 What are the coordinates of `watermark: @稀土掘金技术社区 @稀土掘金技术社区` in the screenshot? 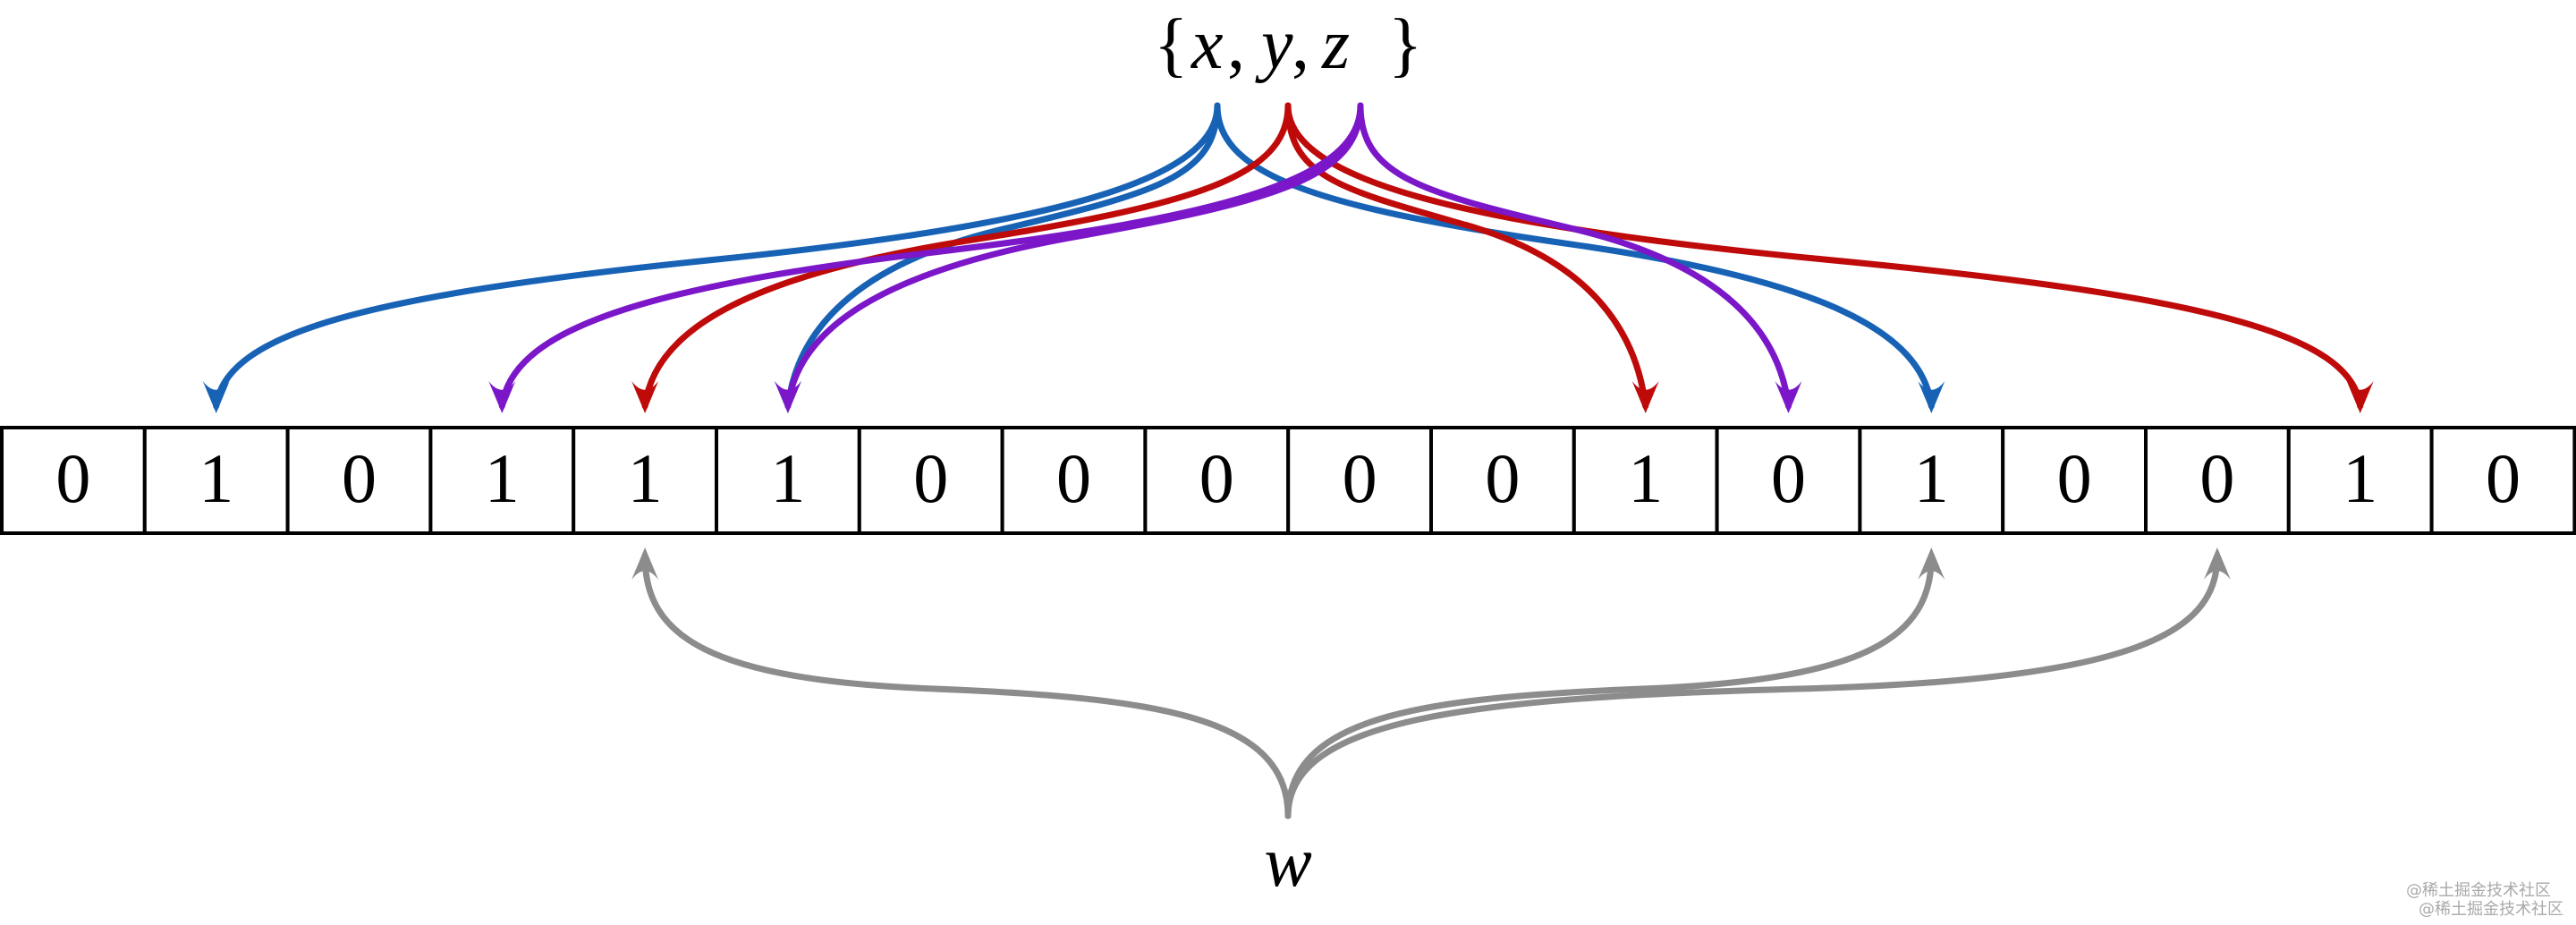 It's located at (2484, 900).